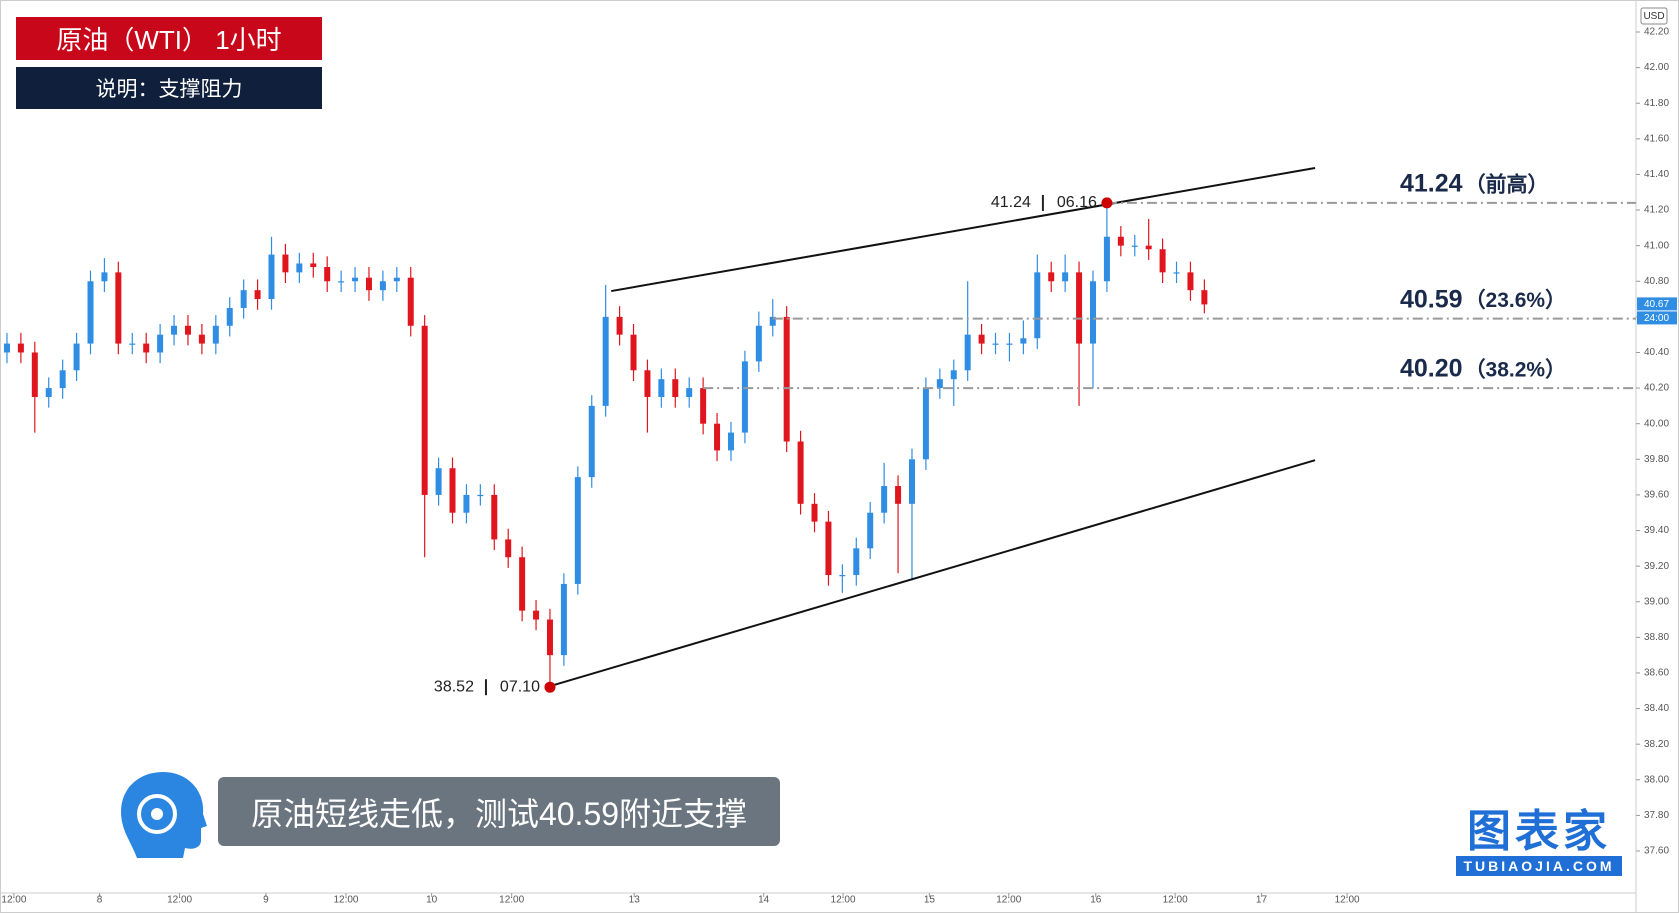  What do you see at coordinates (1262, 900) in the screenshot?
I see `x-tick-label: 17` at bounding box center [1262, 900].